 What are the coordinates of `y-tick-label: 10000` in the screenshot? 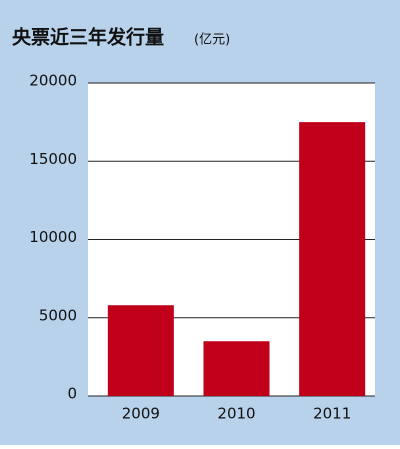 It's located at (53, 237).